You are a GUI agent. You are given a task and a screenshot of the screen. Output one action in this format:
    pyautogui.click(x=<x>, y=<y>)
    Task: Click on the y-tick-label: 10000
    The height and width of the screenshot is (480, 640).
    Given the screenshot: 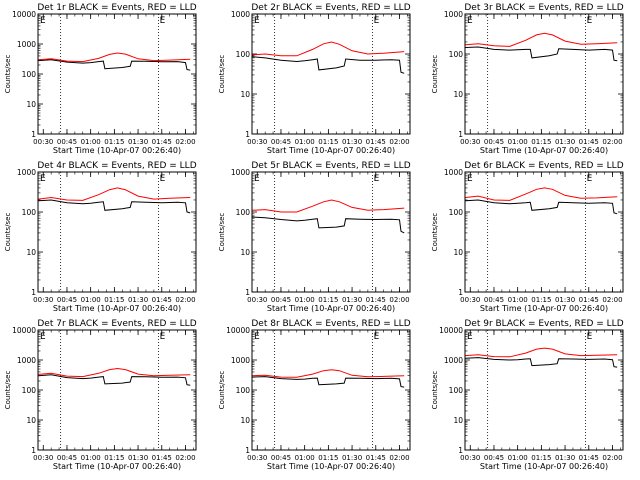 What is the action you would take?
    pyautogui.click(x=24, y=14)
    